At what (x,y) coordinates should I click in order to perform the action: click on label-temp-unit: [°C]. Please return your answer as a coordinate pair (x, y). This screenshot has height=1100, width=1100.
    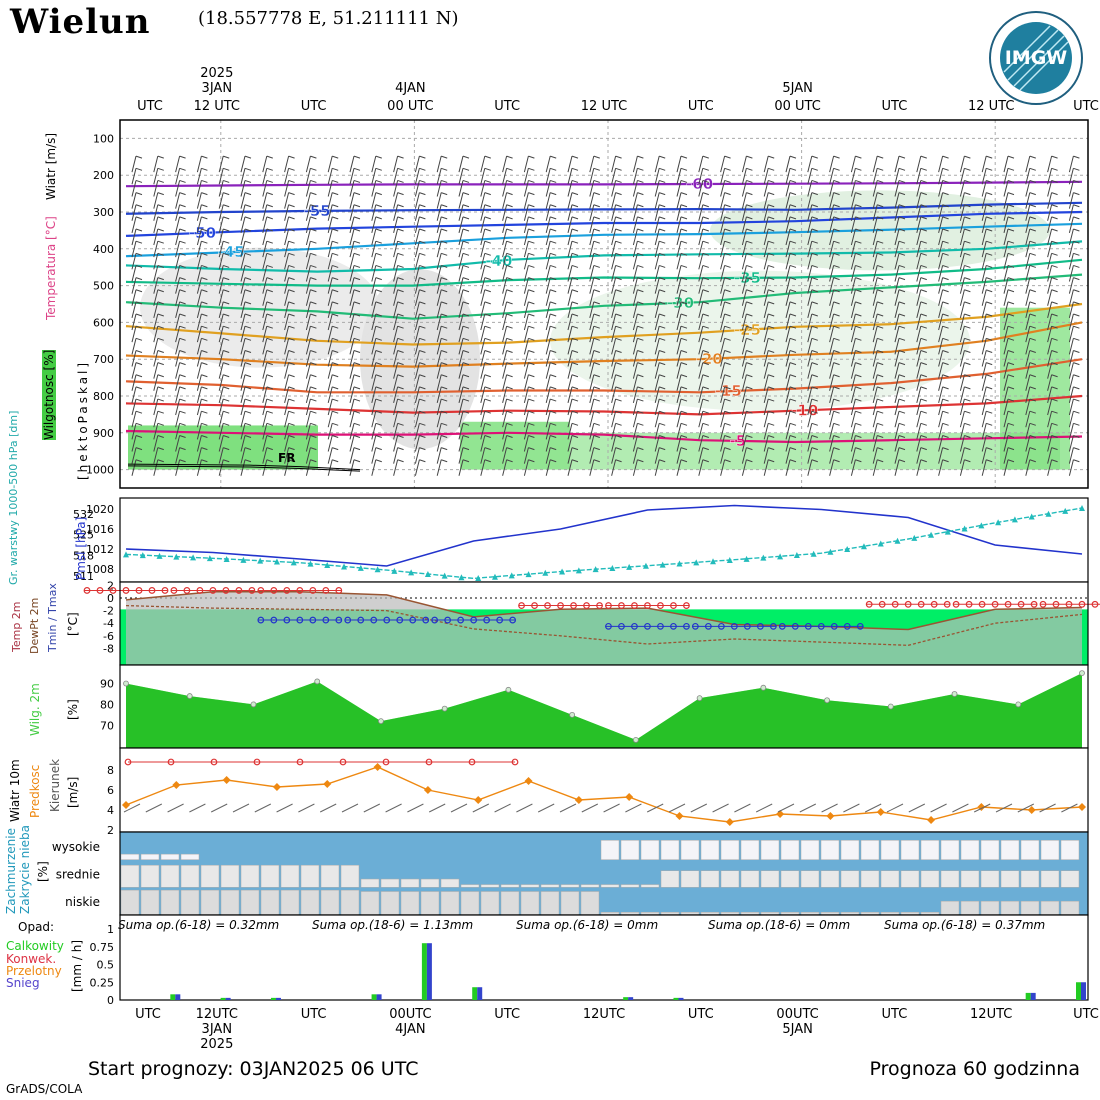
    Looking at the image, I should click on (73, 624).